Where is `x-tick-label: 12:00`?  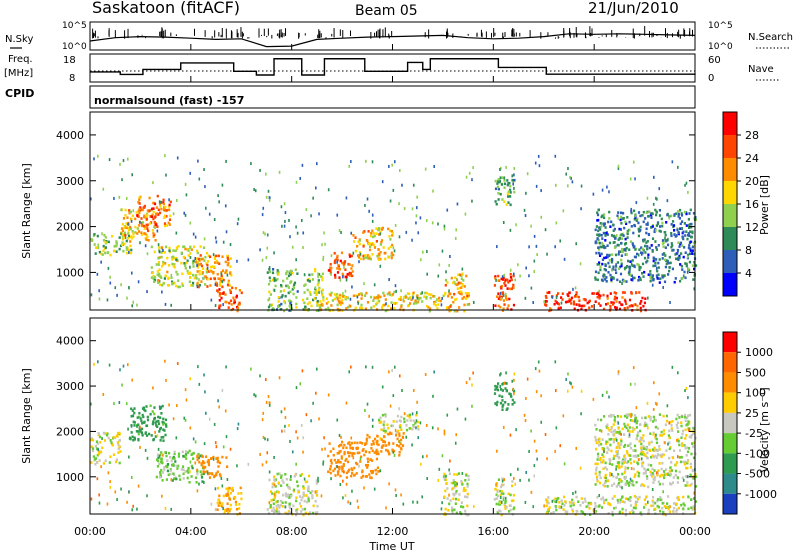 x-tick-label: 12:00 is located at coordinates (393, 531).